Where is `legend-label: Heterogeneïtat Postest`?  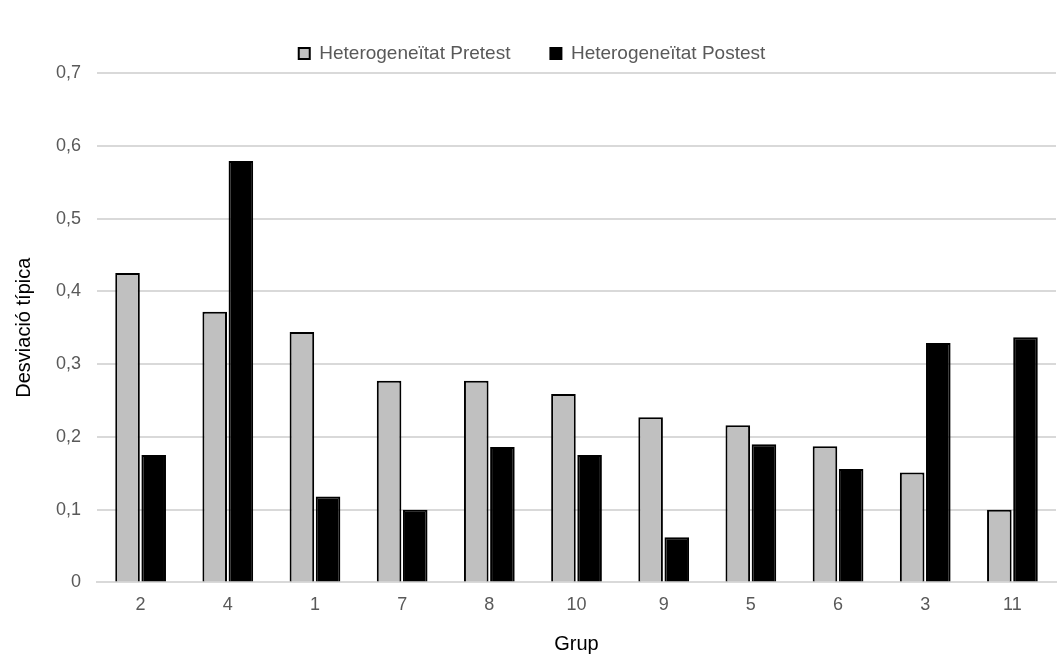
legend-label: Heterogeneïtat Postest is located at coordinates (668, 52).